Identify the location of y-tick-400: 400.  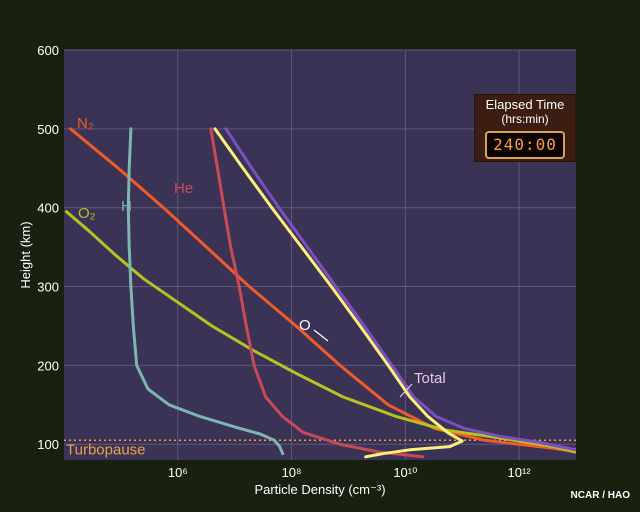
(48, 208).